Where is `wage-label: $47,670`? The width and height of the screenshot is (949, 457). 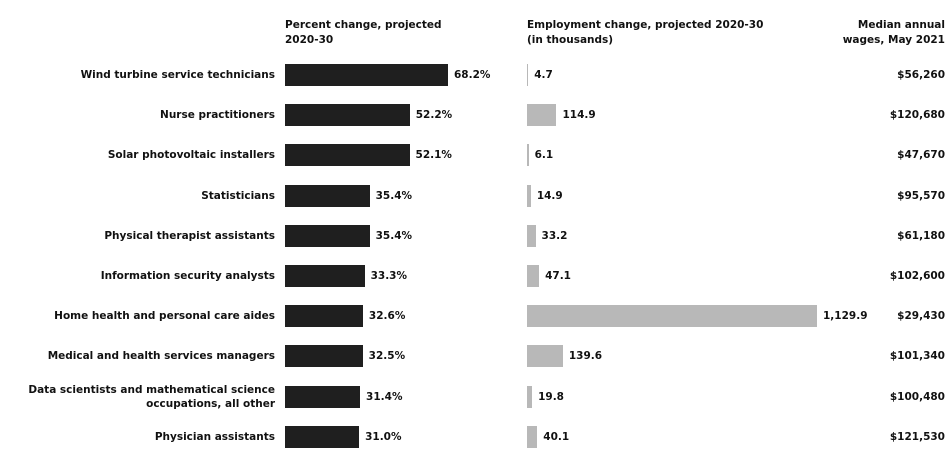 wage-label: $47,670 is located at coordinates (921, 155).